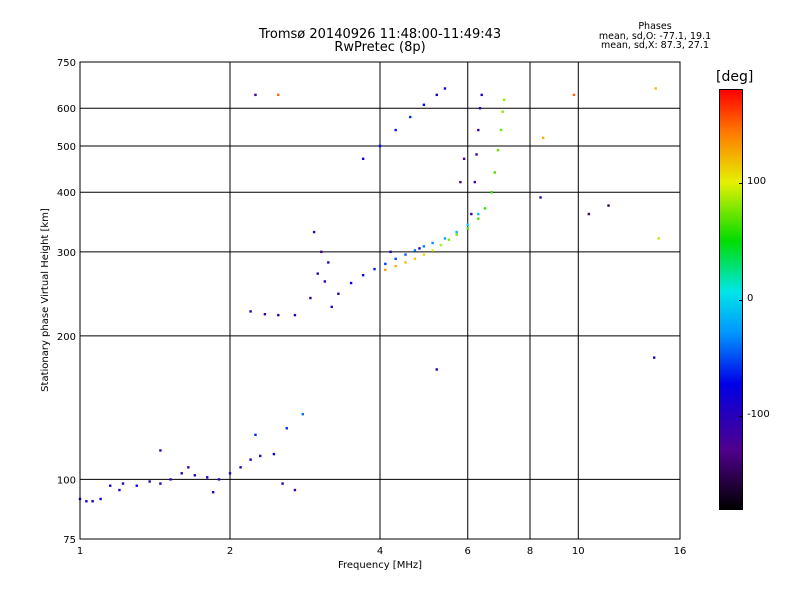 Image resolution: width=800 pixels, height=600 pixels. I want to click on y-tick-label: 750, so click(66, 63).